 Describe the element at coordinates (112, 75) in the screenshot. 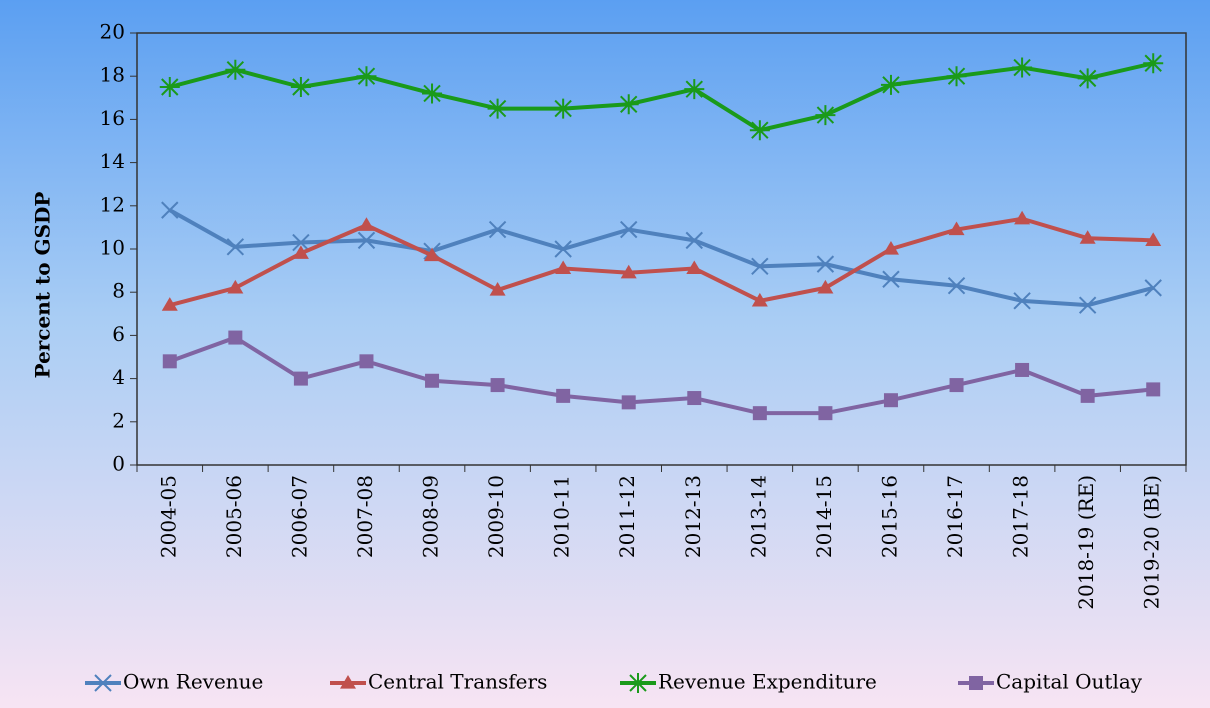

I see `y-tick-label: 18` at that location.